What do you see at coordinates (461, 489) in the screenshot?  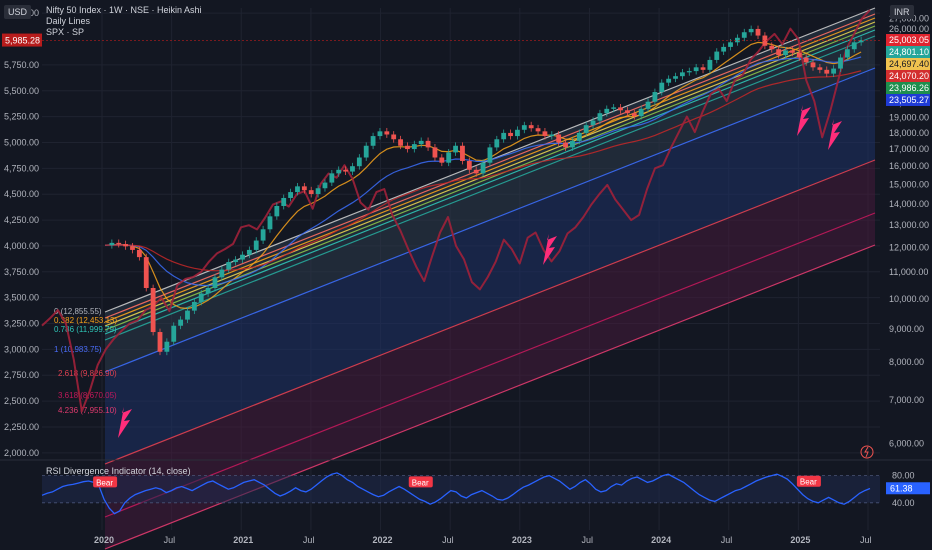 I see `rsi-band` at bounding box center [461, 489].